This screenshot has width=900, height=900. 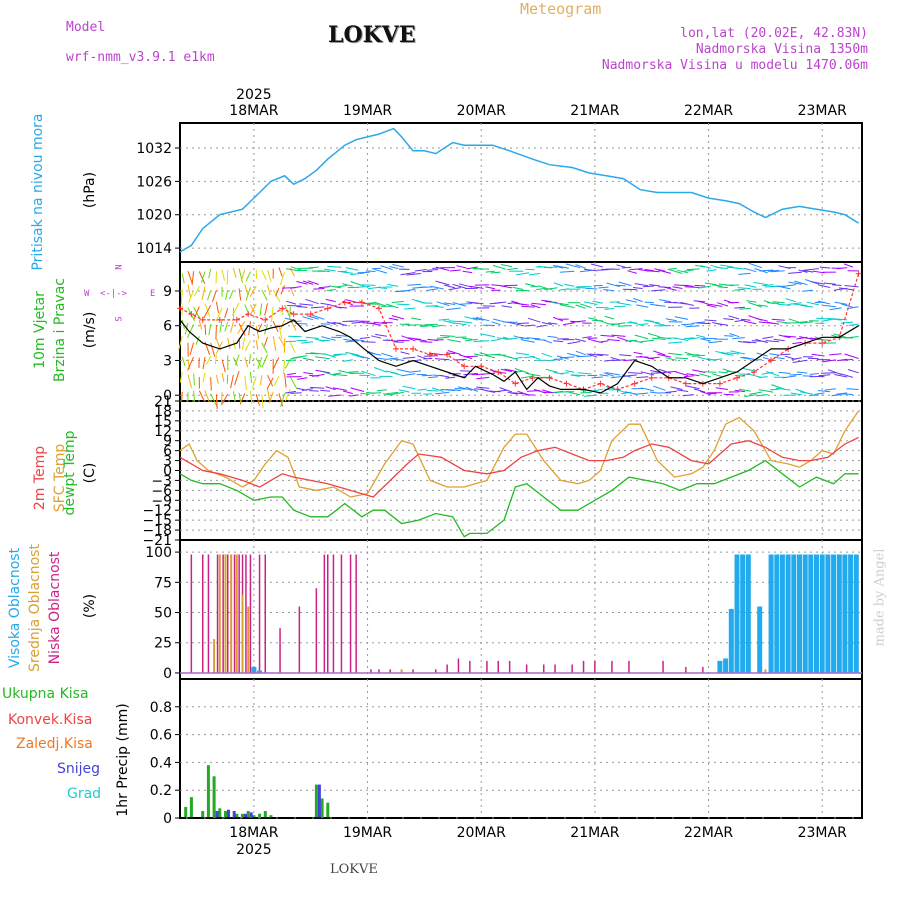 What do you see at coordinates (561, 9) in the screenshot?
I see `meteogram-title: Meteogram` at bounding box center [561, 9].